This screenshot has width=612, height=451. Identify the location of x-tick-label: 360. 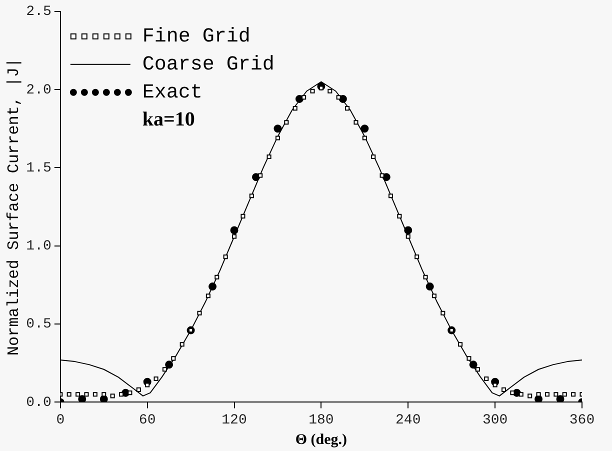
(582, 420).